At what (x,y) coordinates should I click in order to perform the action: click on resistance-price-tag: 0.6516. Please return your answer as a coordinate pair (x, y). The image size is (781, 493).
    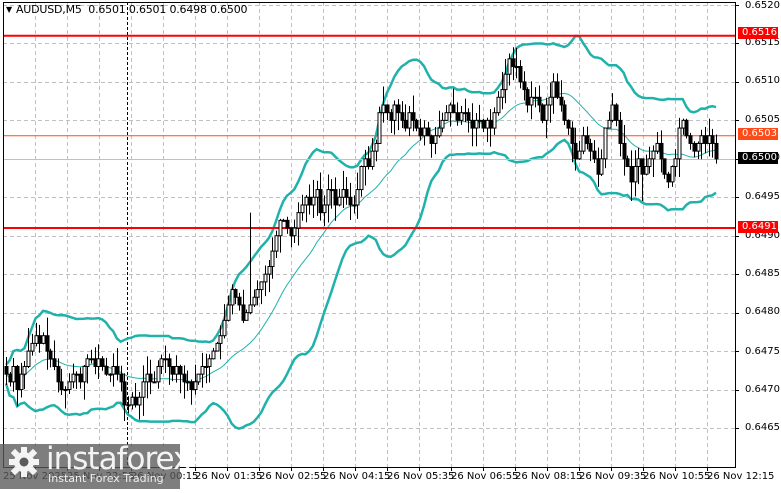
    Looking at the image, I should click on (758, 33).